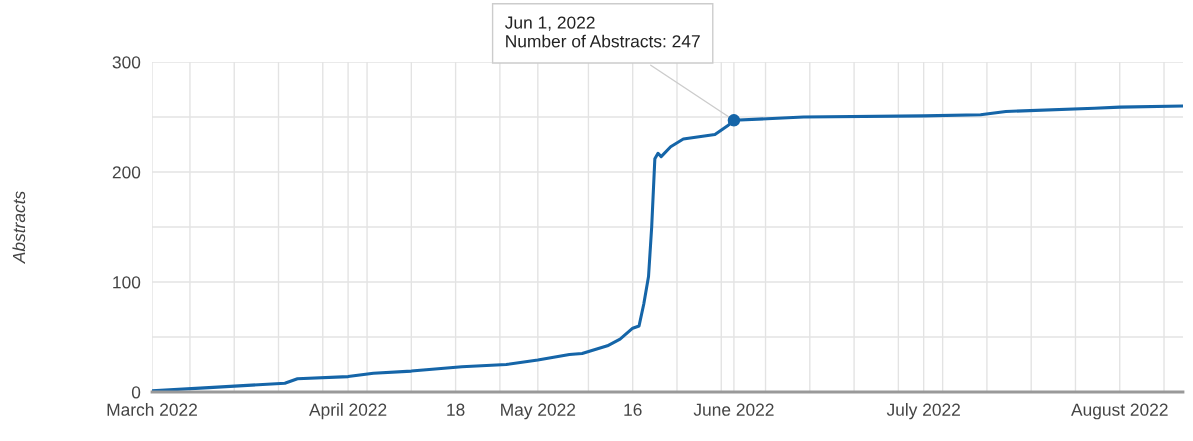  Describe the element at coordinates (923, 411) in the screenshot. I see `x-tick-label: July 2022` at that location.